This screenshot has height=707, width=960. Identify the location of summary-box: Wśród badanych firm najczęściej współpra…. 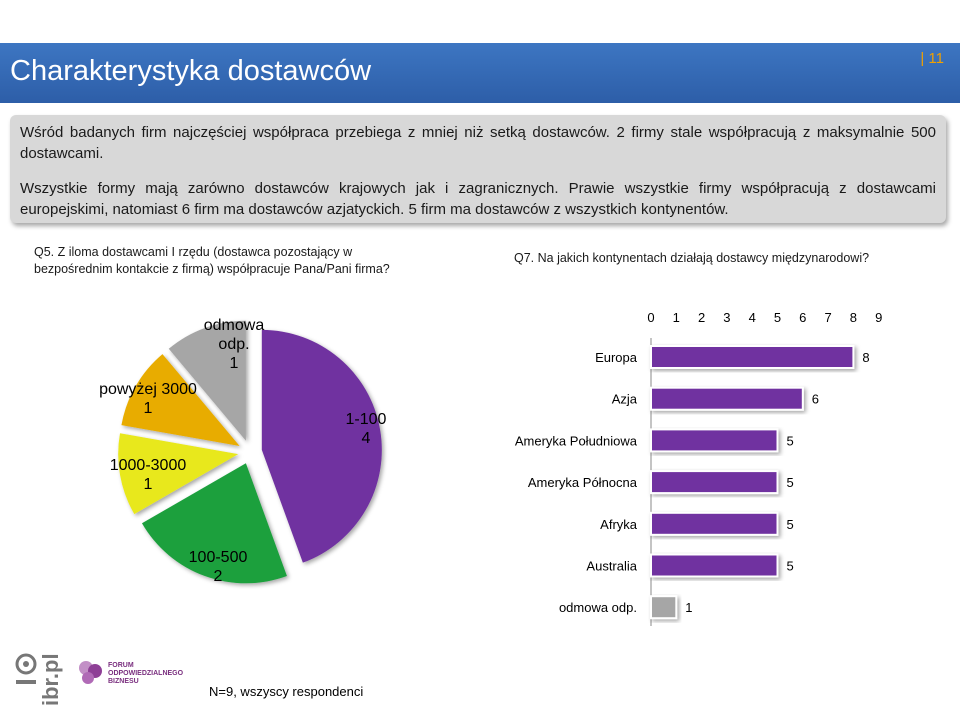
(478, 169).